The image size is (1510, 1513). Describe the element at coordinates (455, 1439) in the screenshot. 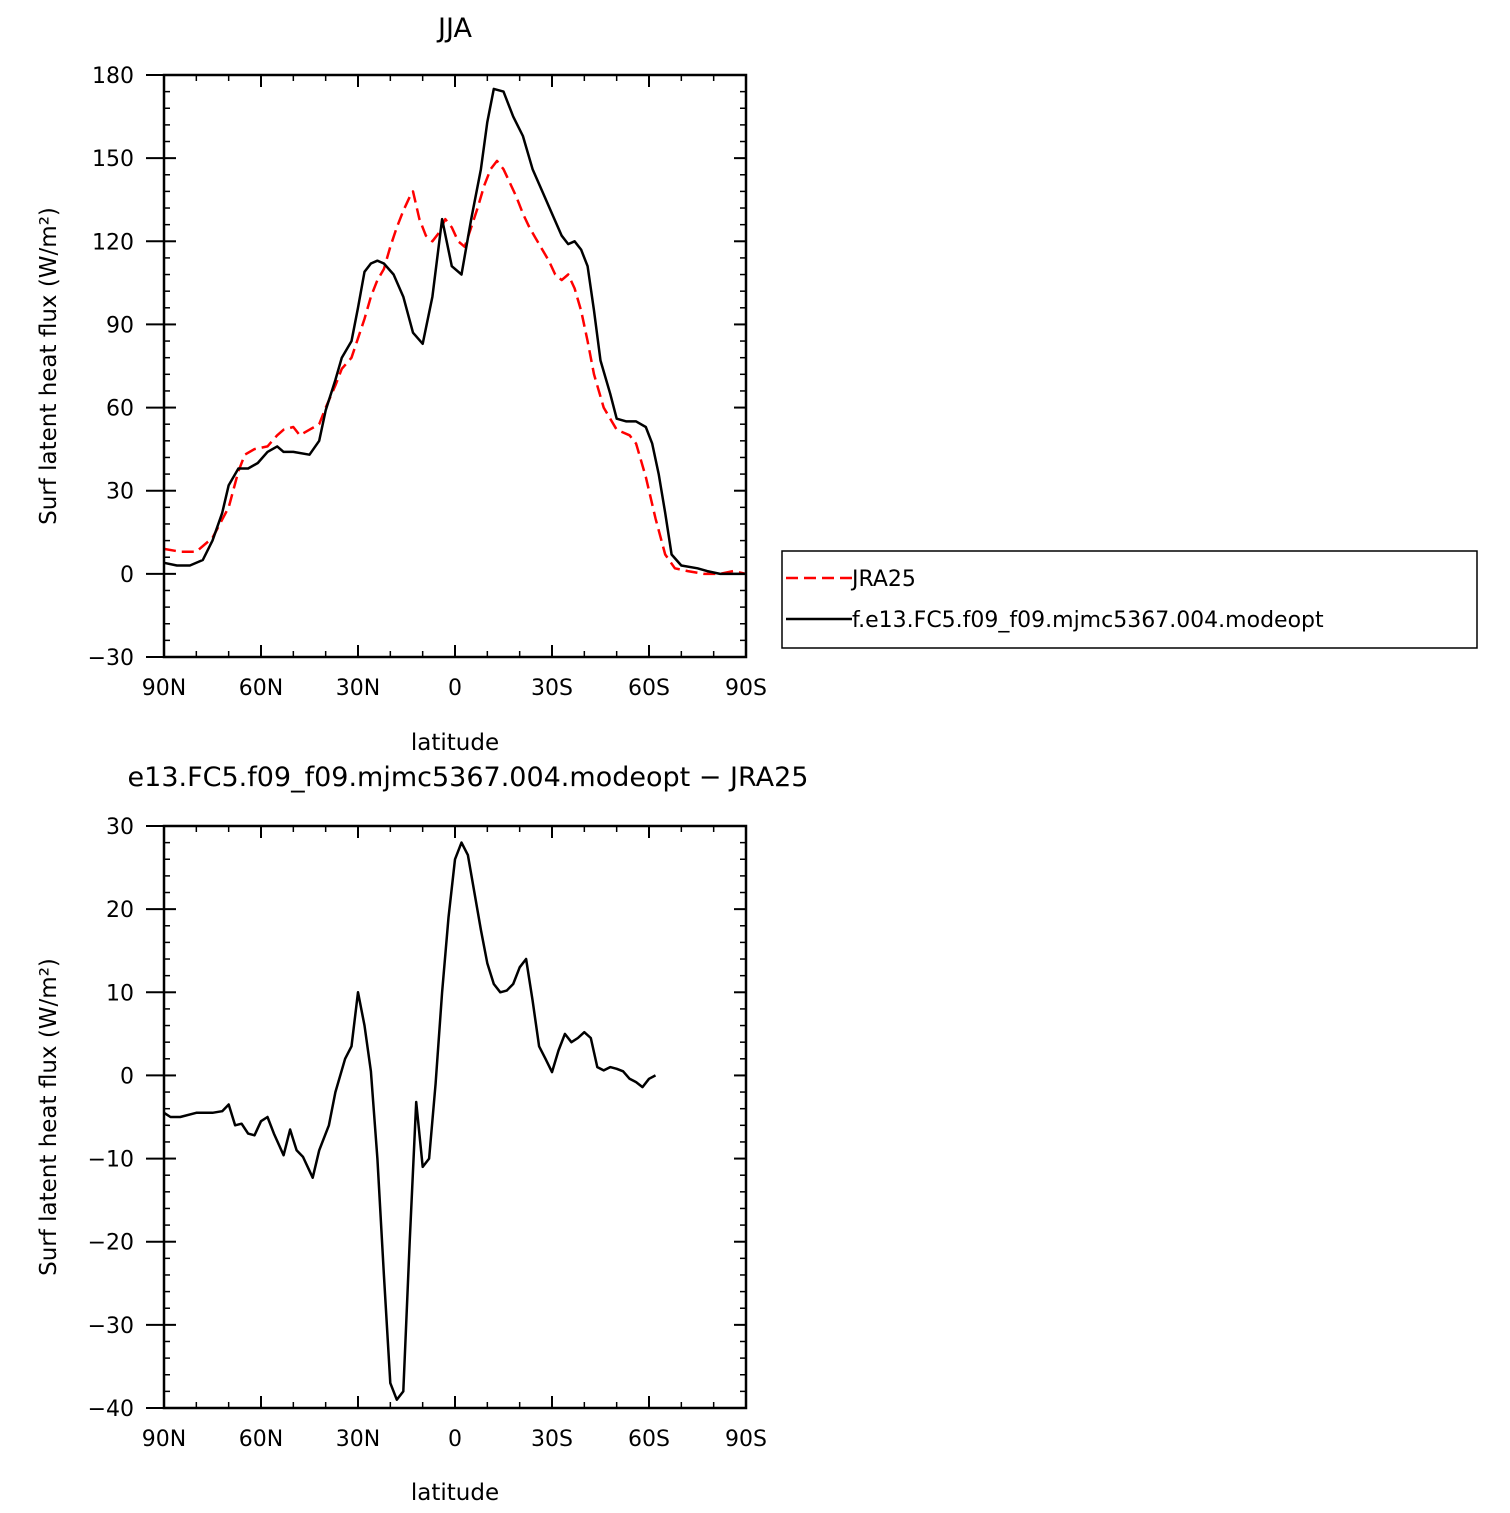

I see `bottom-x-tick-label: 0` at that location.